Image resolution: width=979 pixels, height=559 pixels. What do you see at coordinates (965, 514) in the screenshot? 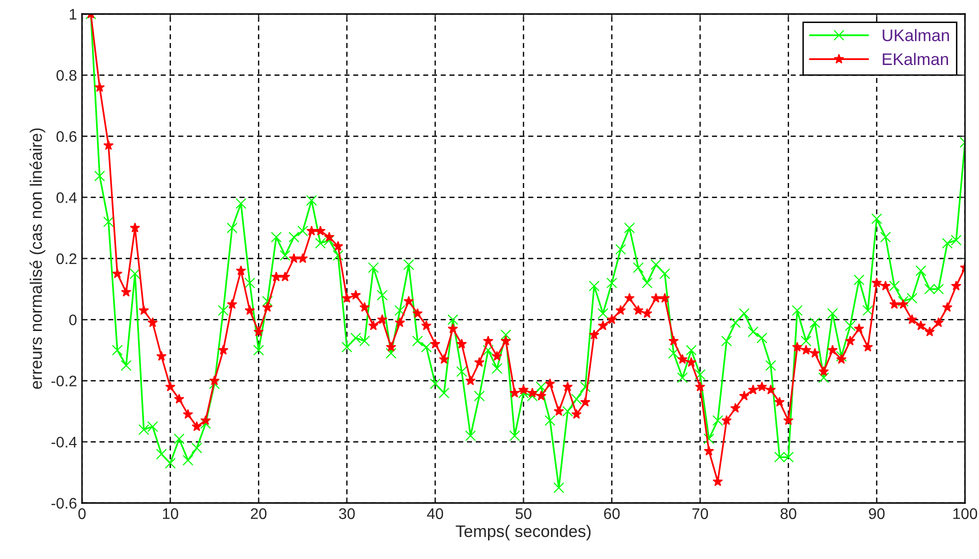
I see `x-tick-label: 100` at bounding box center [965, 514].